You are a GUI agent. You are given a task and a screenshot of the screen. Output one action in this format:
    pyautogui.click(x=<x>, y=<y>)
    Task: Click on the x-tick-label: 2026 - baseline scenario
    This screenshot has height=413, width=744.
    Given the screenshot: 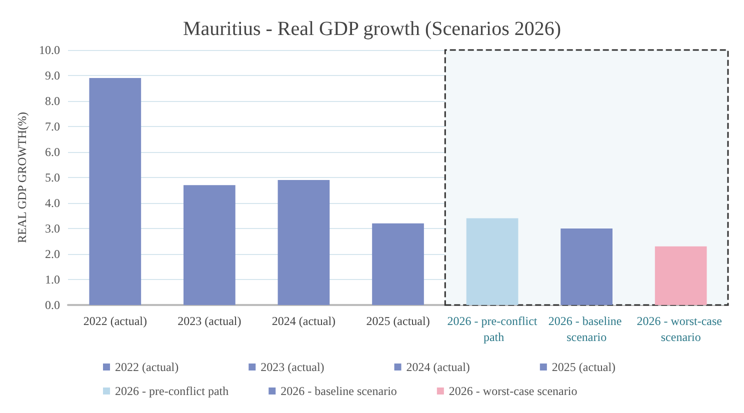 What is the action you would take?
    pyautogui.click(x=586, y=329)
    